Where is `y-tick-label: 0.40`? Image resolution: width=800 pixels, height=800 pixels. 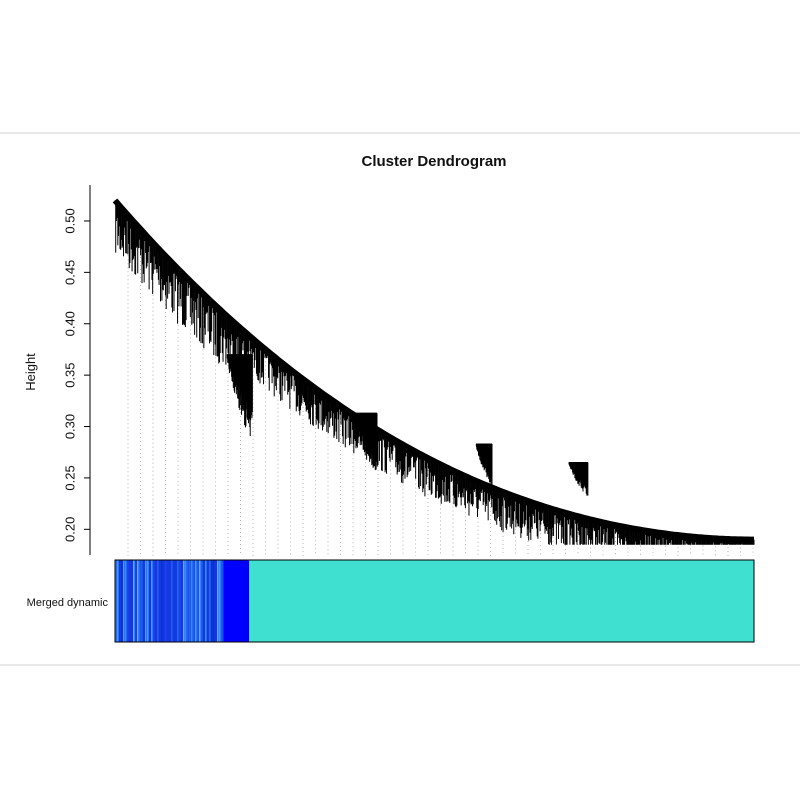
y-tick-label: 0.40 is located at coordinates (70, 323).